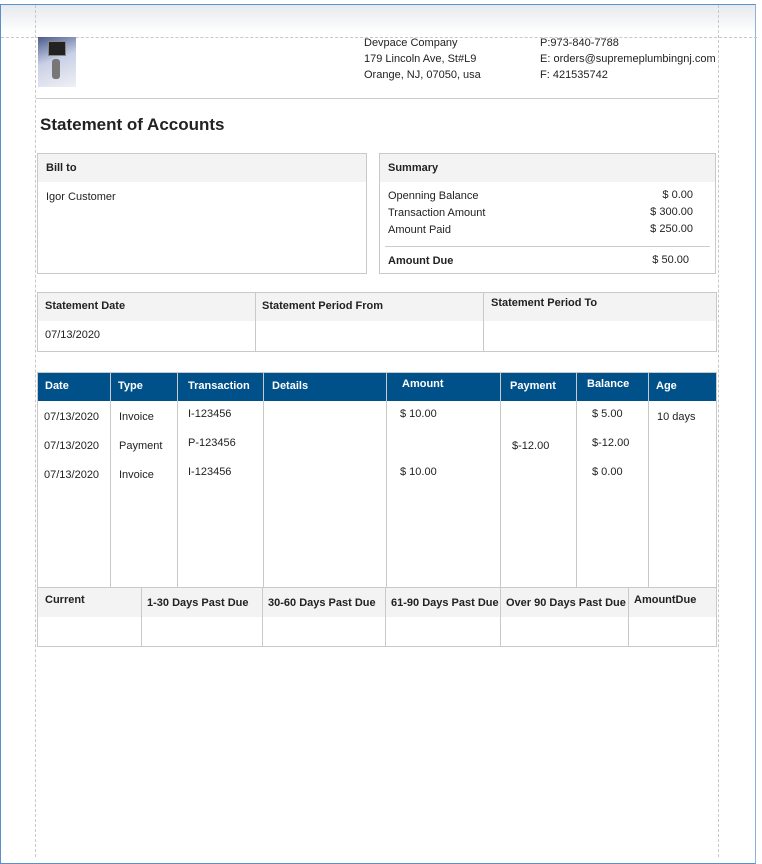 This screenshot has height=864, width=762. What do you see at coordinates (379, 37) in the screenshot?
I see `margin-guide-top` at bounding box center [379, 37].